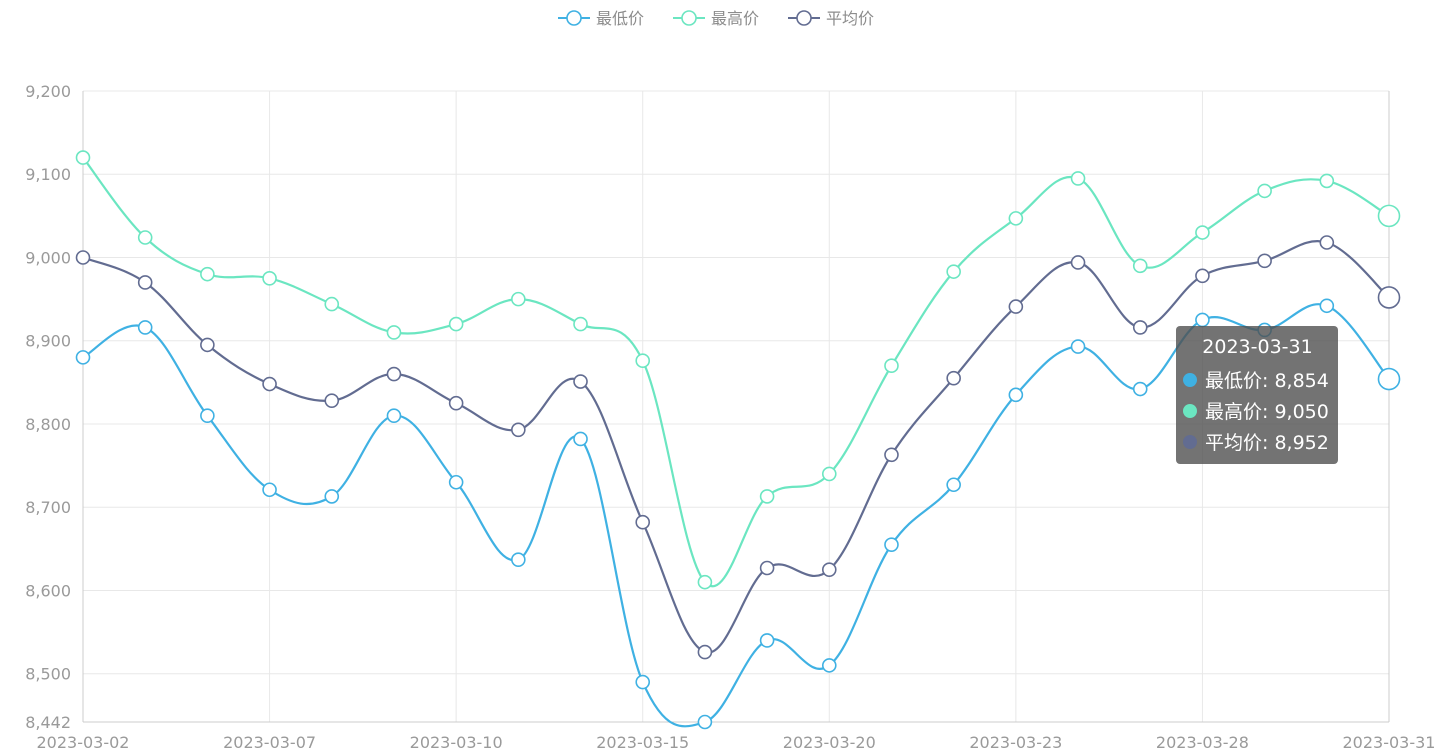 Image resolution: width=1446 pixels, height=755 pixels. I want to click on legend-item-0: 最低价, so click(601, 18).